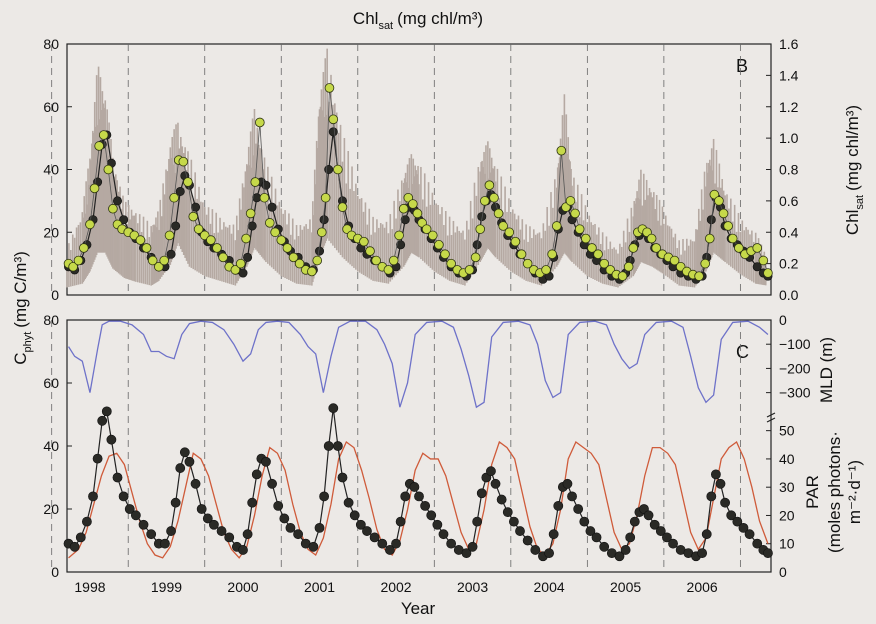  Describe the element at coordinates (812, 492) in the screenshot. I see `right-axis-title-par: PAR` at that location.